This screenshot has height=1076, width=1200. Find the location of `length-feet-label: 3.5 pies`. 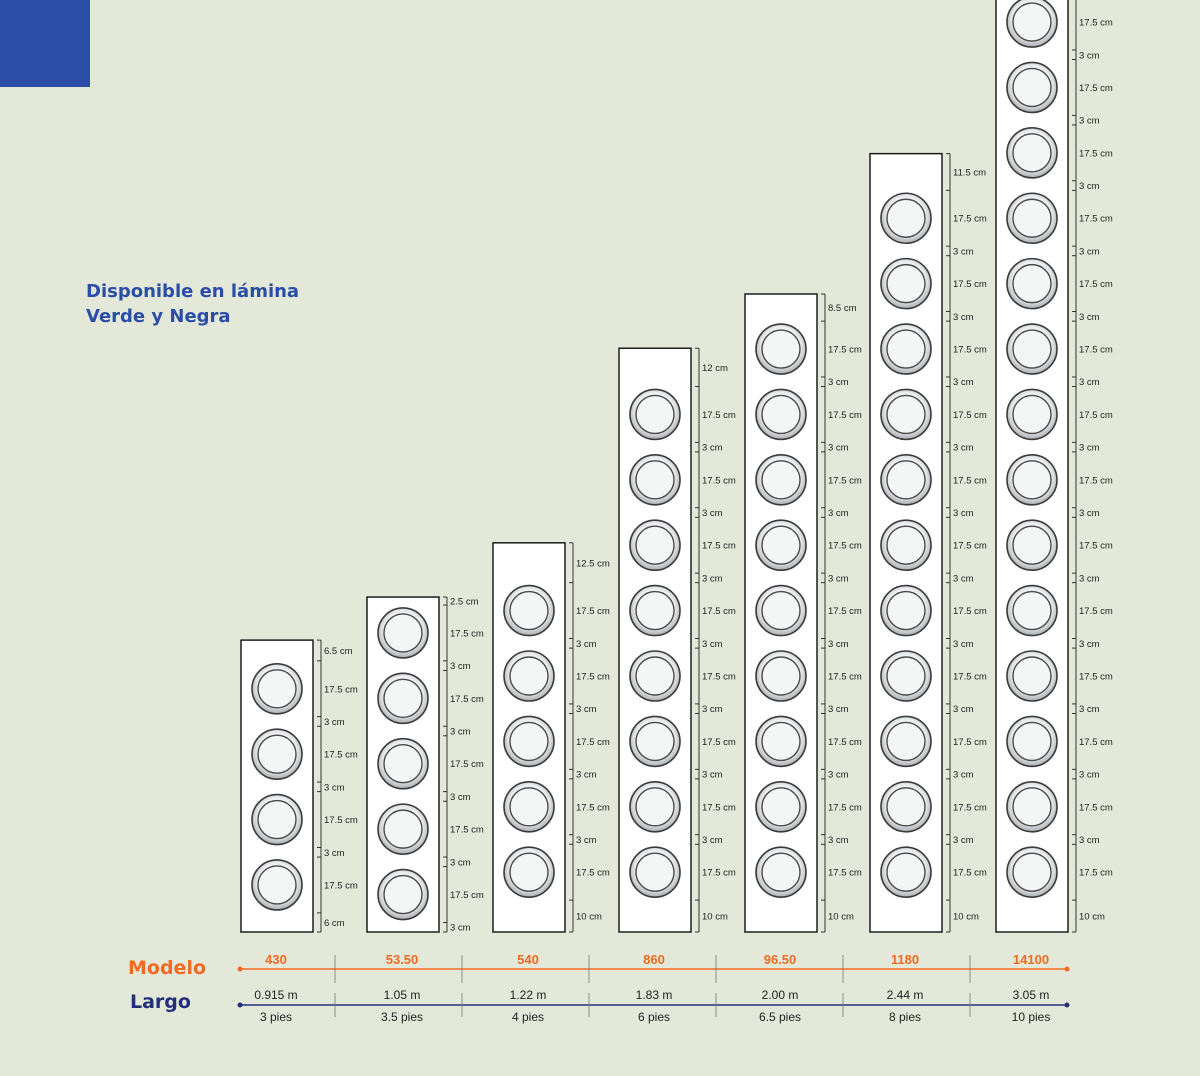

length-feet-label: 3.5 pies is located at coordinates (402, 1017).